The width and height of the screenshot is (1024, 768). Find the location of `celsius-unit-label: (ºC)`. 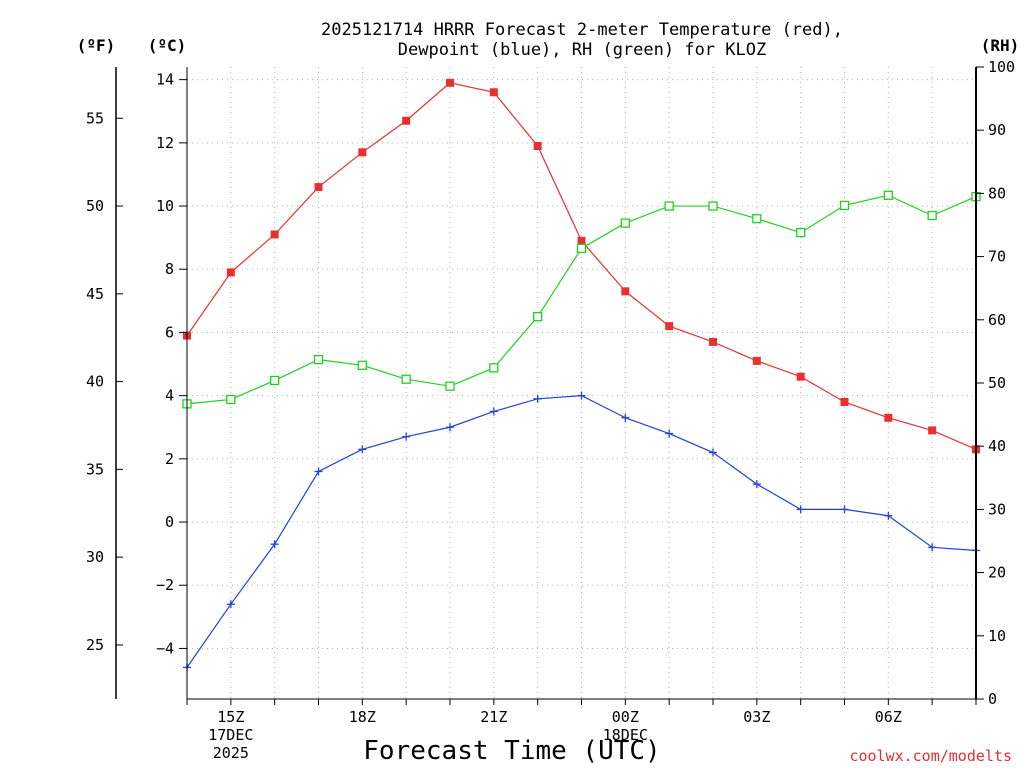

celsius-unit-label: (ºC) is located at coordinates (167, 45).